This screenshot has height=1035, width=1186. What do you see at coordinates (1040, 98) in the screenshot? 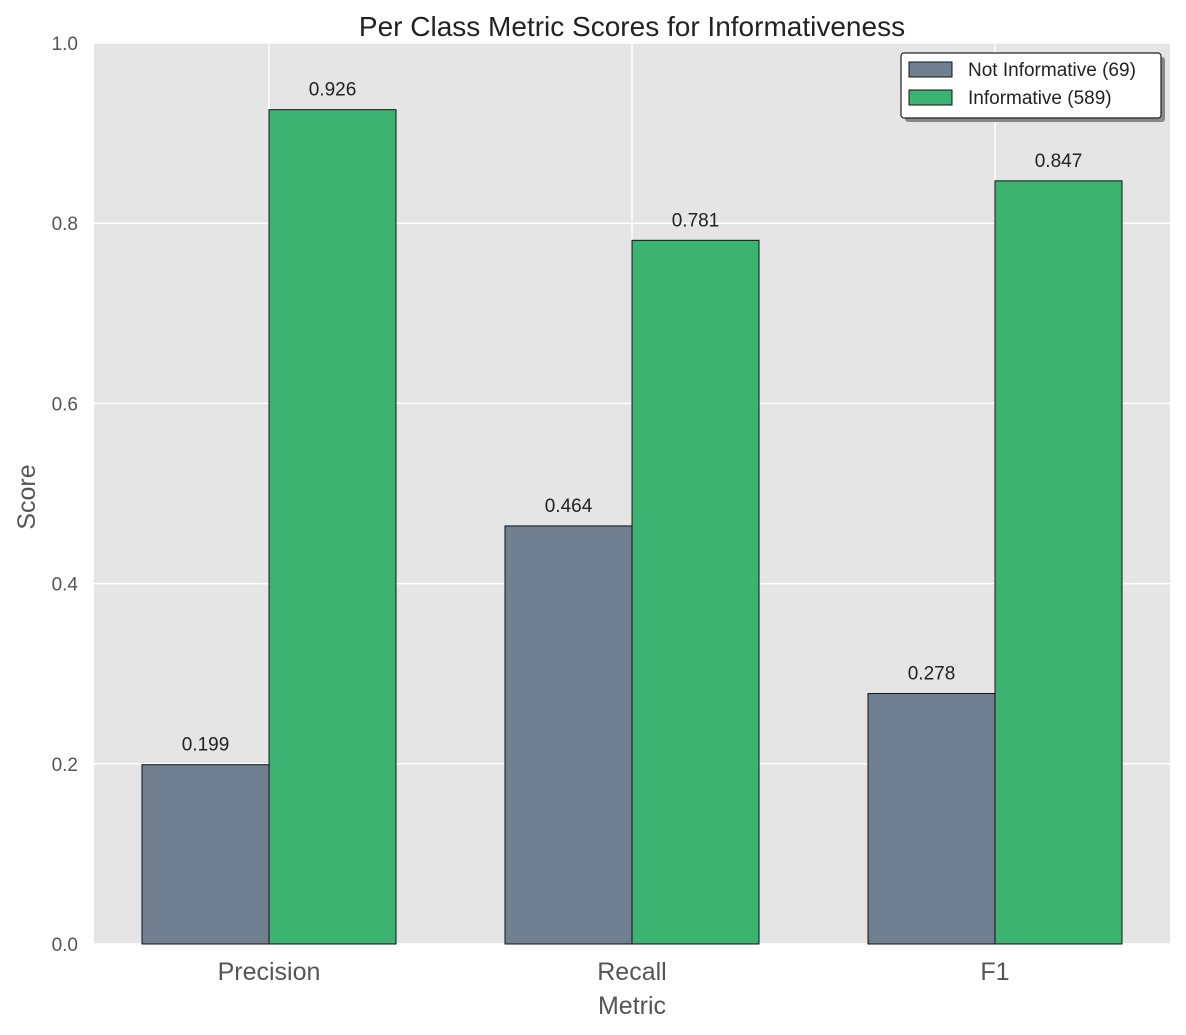
I see `legend-label: Informative (589)` at bounding box center [1040, 98].